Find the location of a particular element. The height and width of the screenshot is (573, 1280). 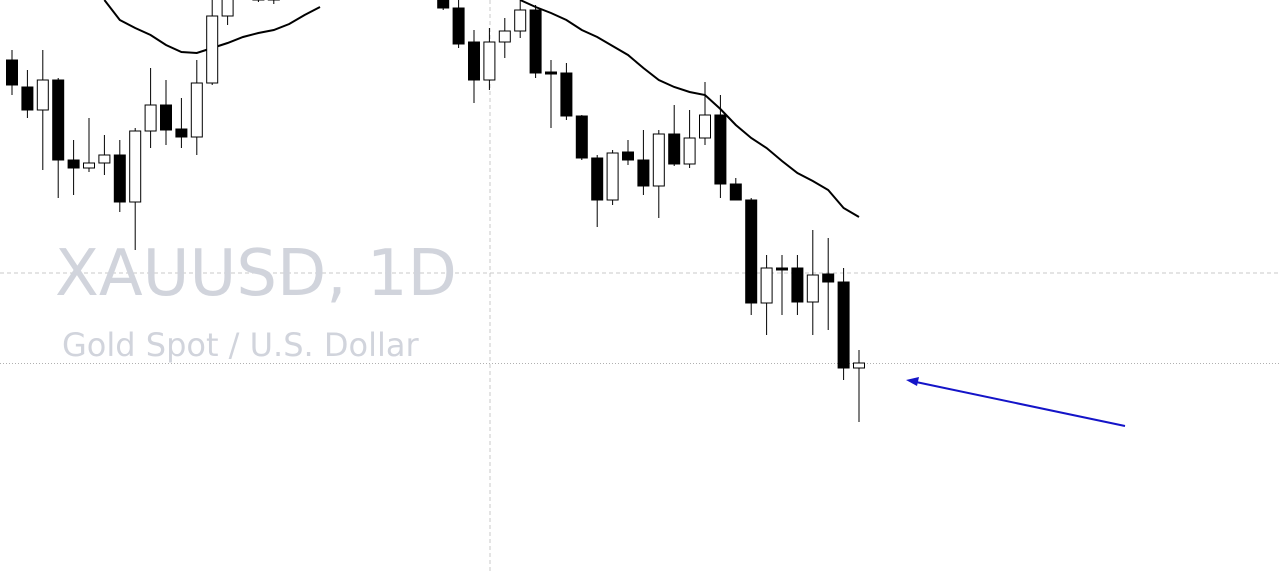

arrow-line is located at coordinates (1020, 404).